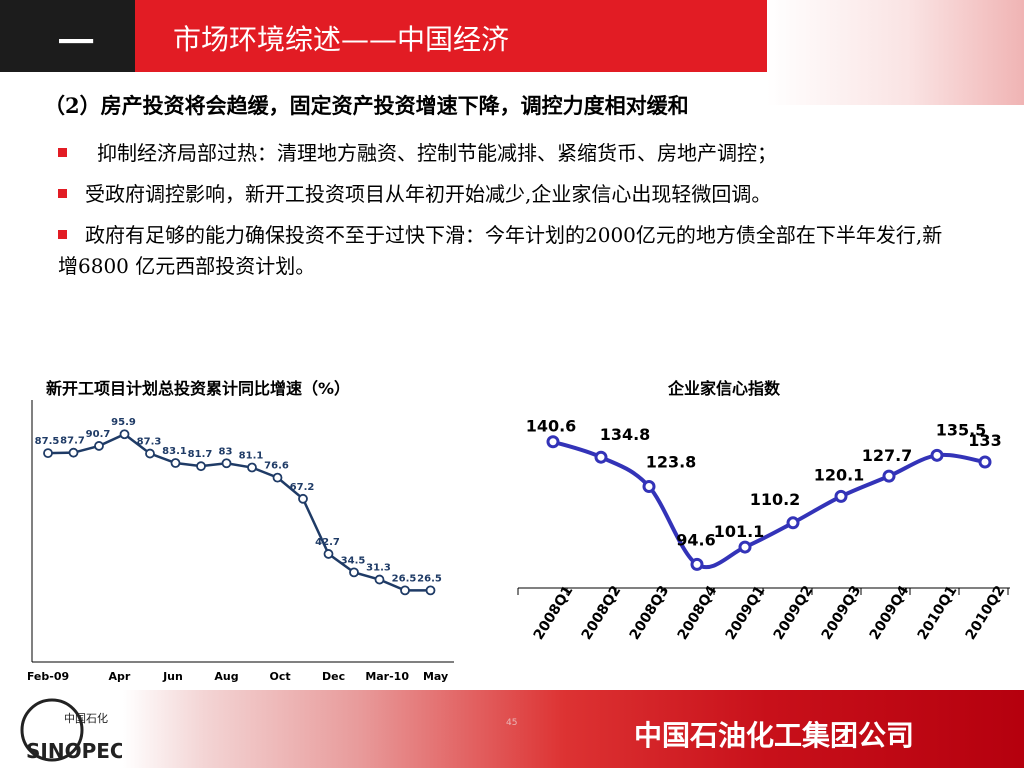 This screenshot has width=1024, height=768. I want to click on data-label: 76.6, so click(276, 466).